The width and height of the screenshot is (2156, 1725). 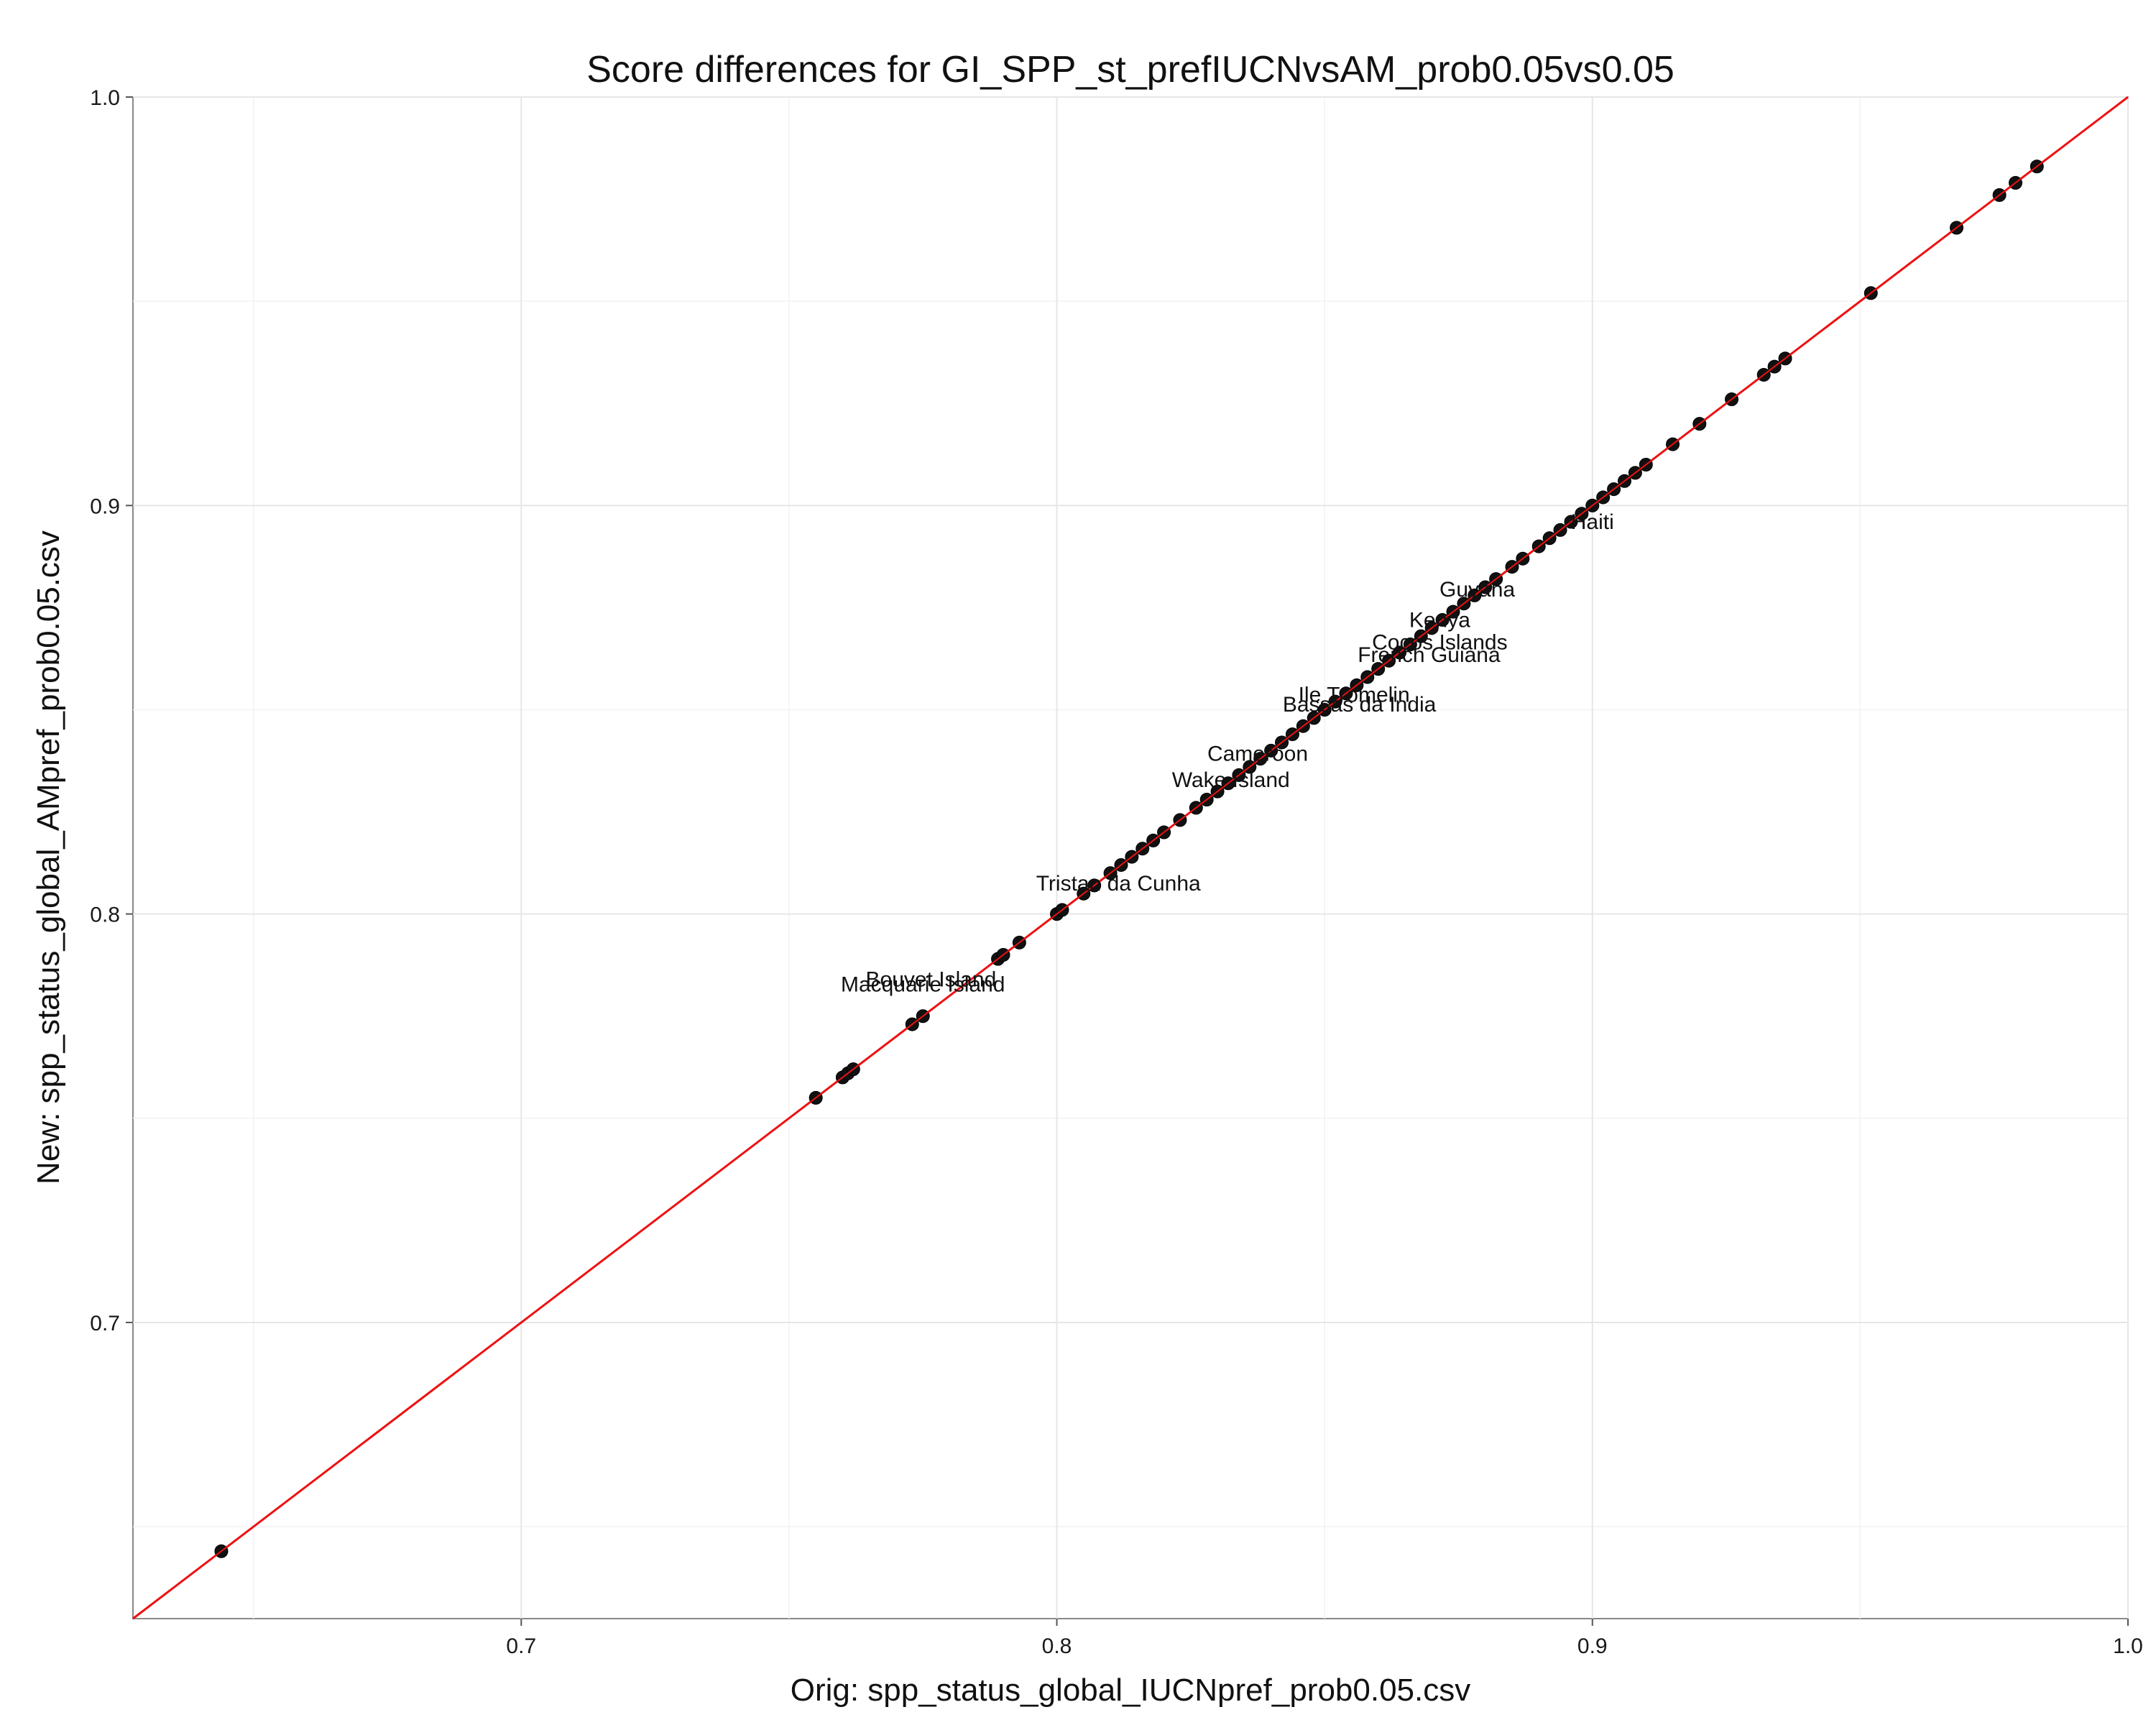 What do you see at coordinates (111, 710) in the screenshot?
I see `y-axis-ticks: 0.7 0.8 0.9 1.0` at bounding box center [111, 710].